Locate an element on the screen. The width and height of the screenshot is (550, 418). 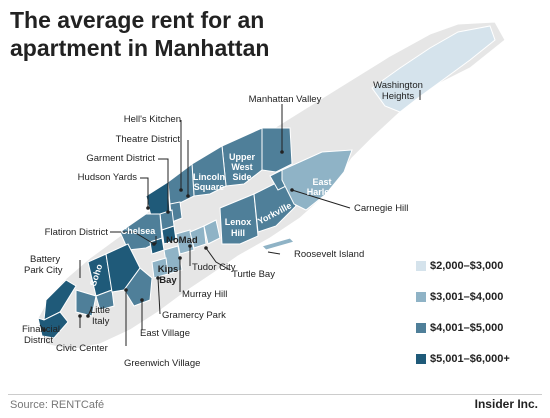
label-turtle-bay: Turtle Bay is located at coordinates (253, 274).